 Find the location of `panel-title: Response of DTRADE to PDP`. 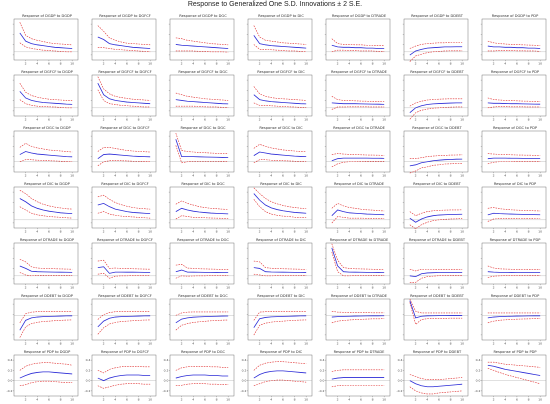

panel-title: Response of DTRADE to PDP is located at coordinates (516, 240).